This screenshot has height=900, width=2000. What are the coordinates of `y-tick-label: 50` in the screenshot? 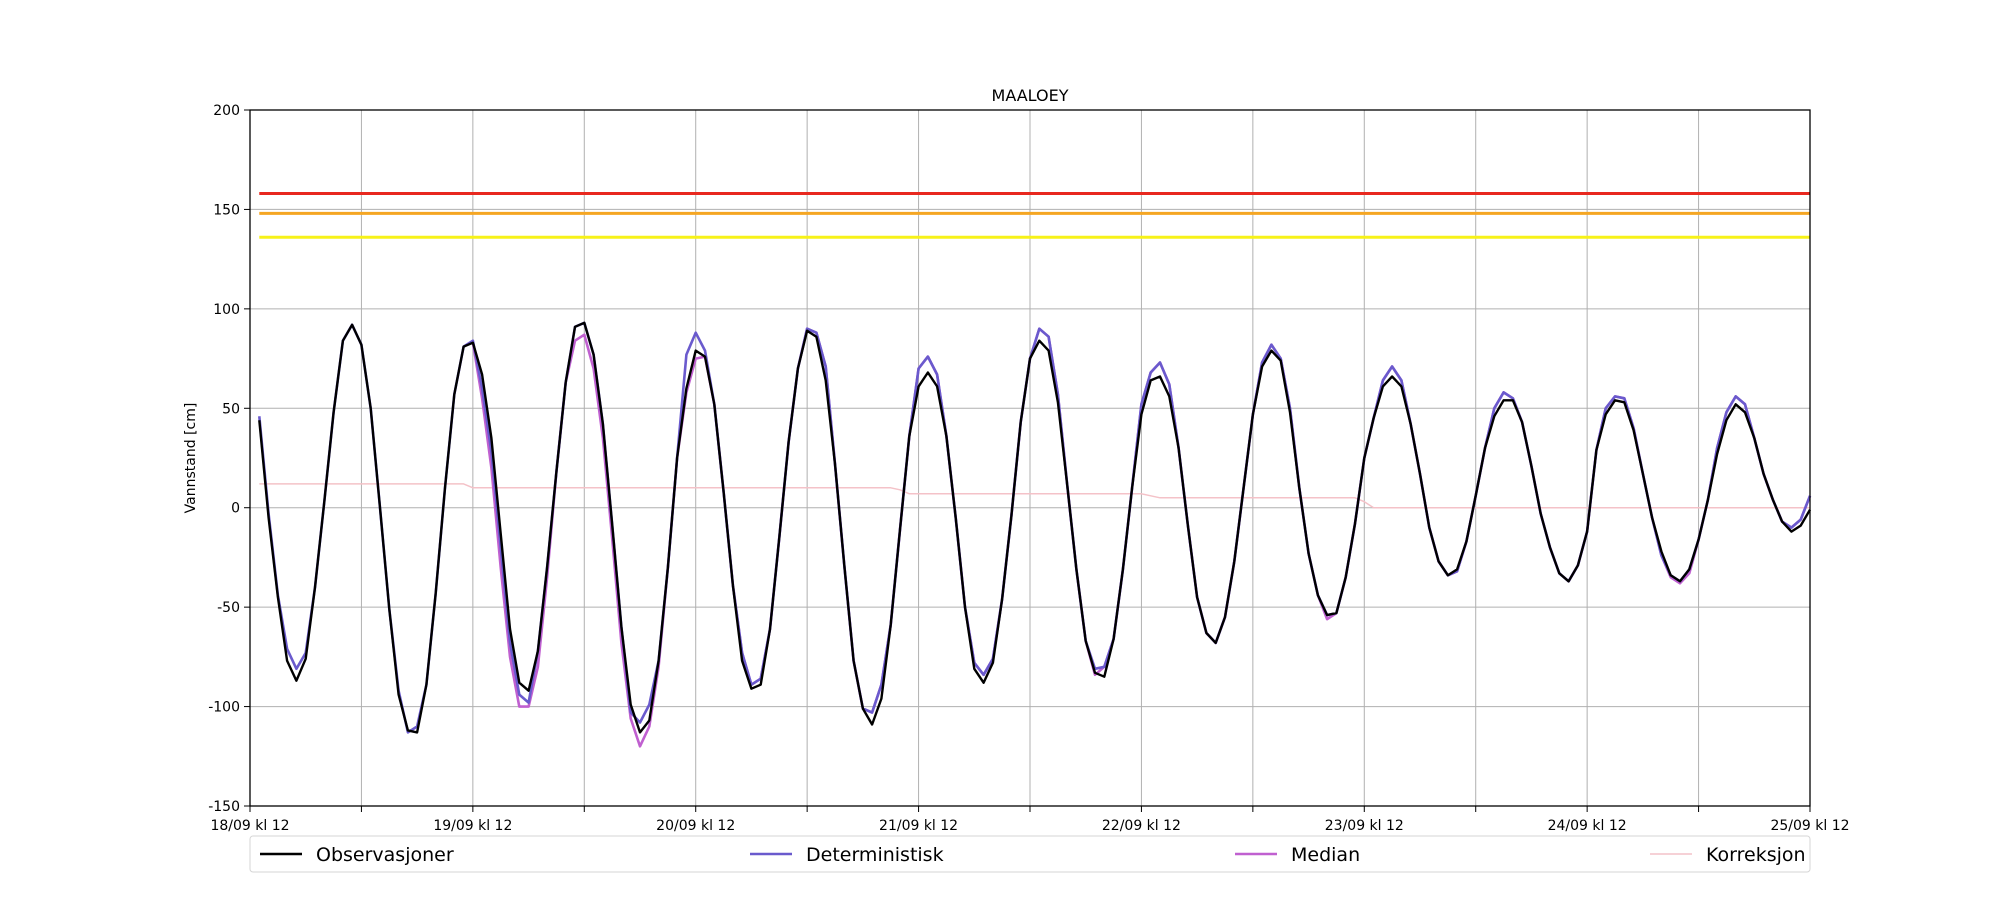 It's located at (231, 409).